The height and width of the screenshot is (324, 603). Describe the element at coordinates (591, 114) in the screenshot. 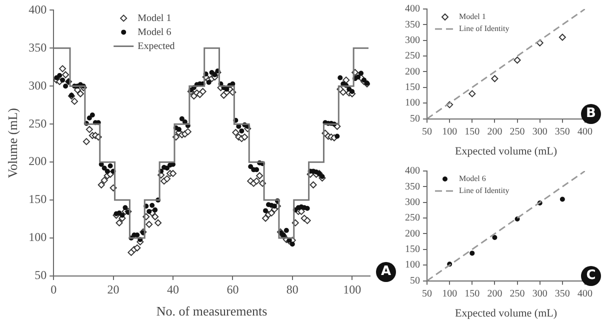

I see `circle-badge: B` at that location.